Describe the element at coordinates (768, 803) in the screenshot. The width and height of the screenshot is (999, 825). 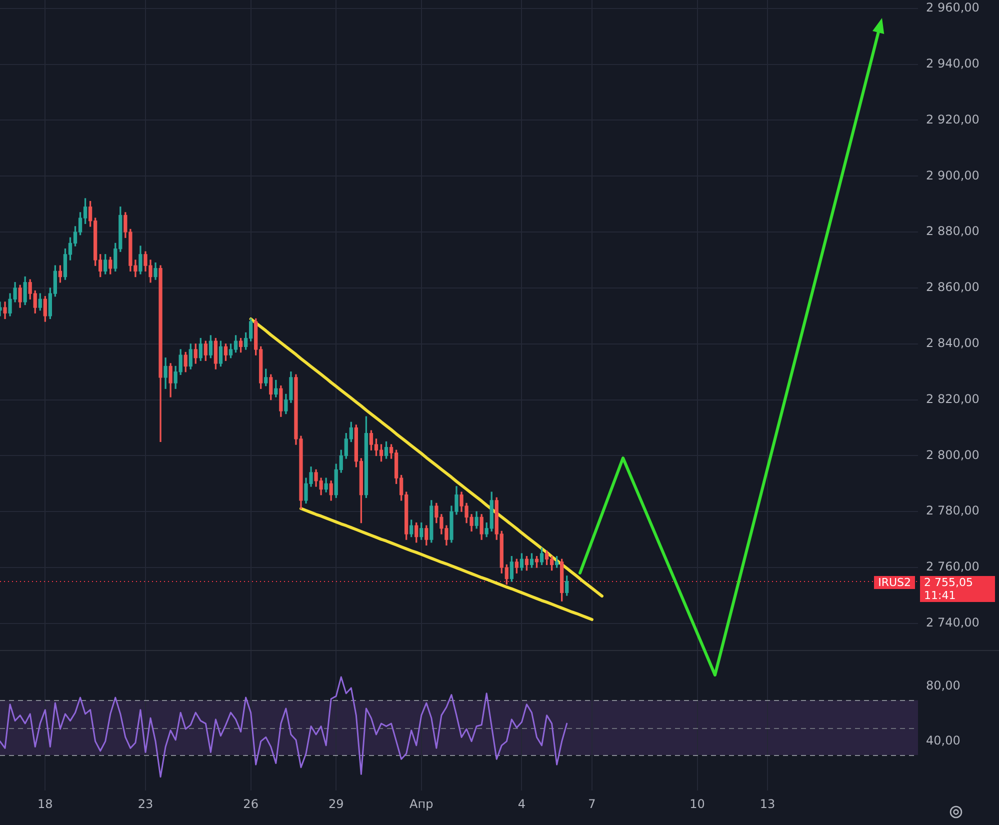
I see `x-tick-label: 13` at that location.